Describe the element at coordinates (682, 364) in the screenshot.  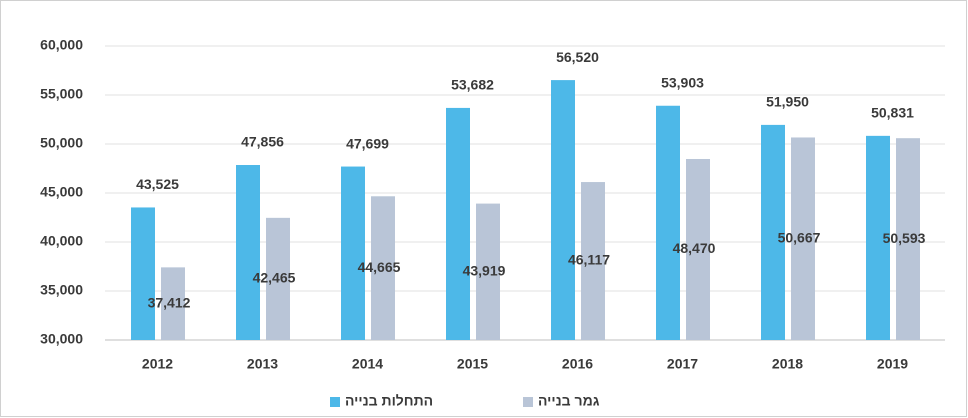
I see `x-tick-label: 2017` at that location.